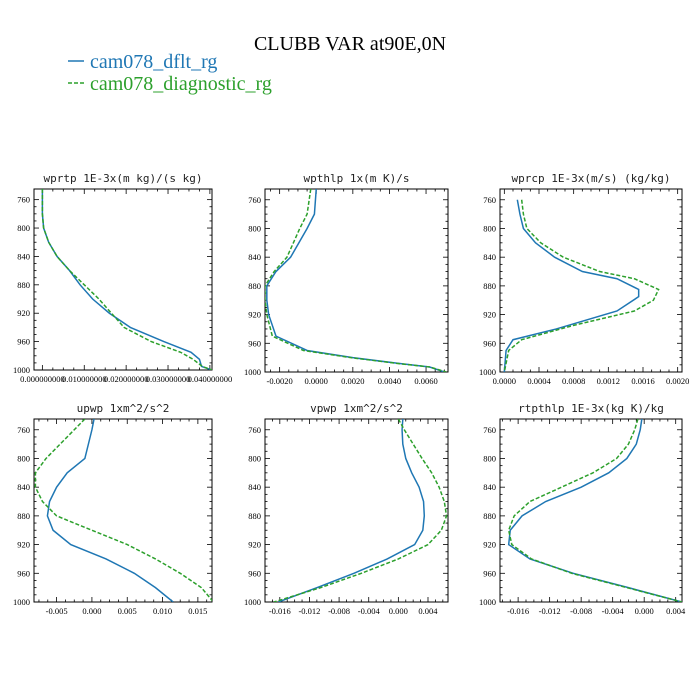  Describe the element at coordinates (162, 611) in the screenshot. I see `x-tick-label: 0.010` at that location.